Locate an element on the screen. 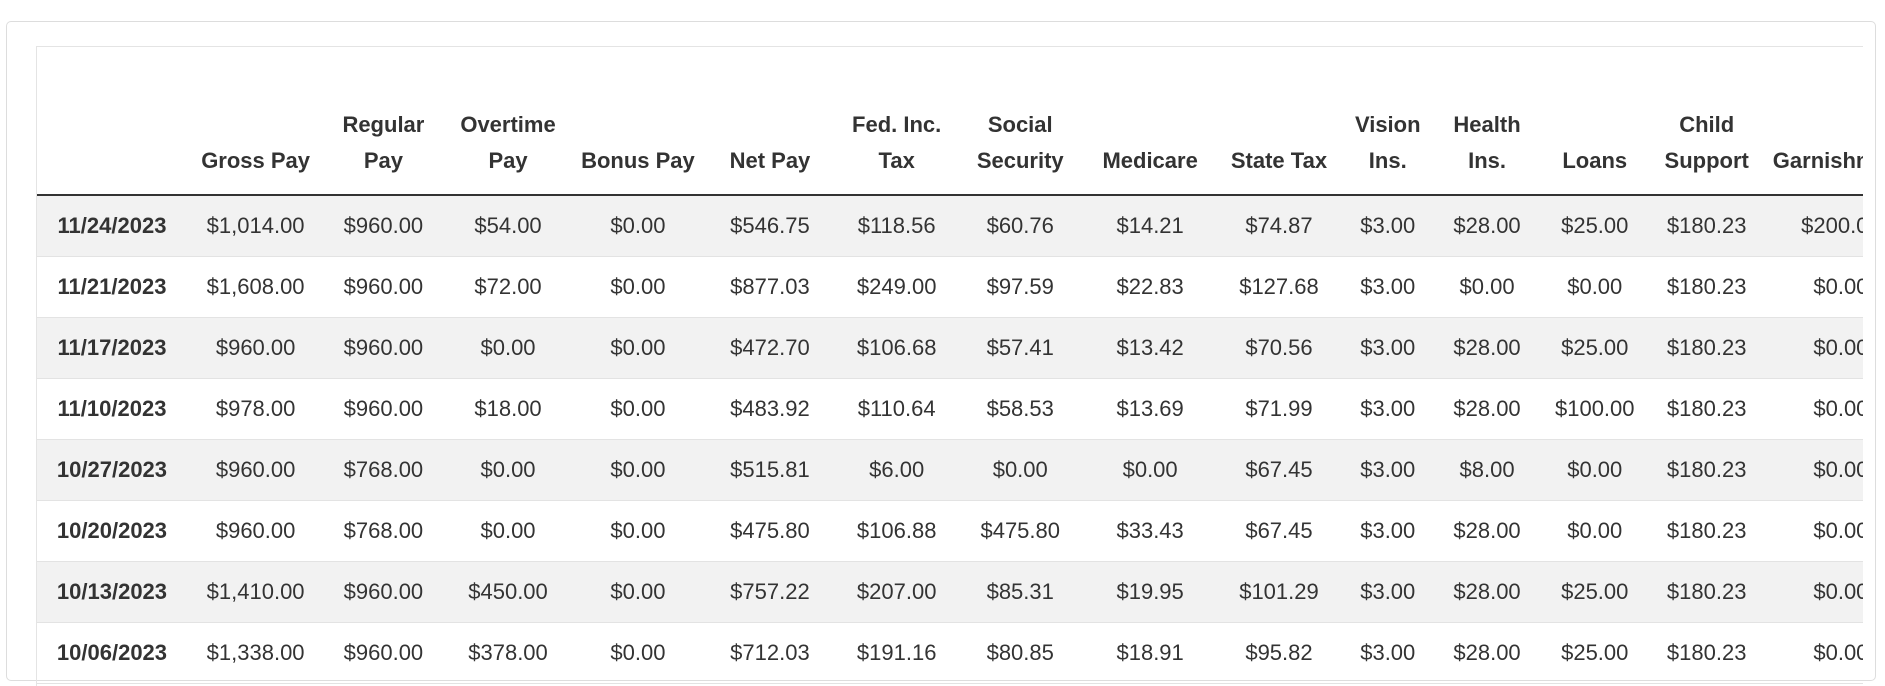 Image resolution: width=1885 pixels, height=686 pixels. overtime-pay-cell: $378.00 is located at coordinates (508, 653).